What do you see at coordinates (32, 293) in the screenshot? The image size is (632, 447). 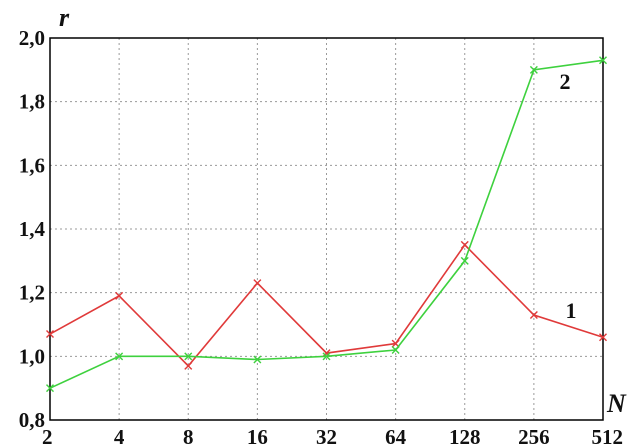 I see `y-tick-label: 1,2` at bounding box center [32, 293].